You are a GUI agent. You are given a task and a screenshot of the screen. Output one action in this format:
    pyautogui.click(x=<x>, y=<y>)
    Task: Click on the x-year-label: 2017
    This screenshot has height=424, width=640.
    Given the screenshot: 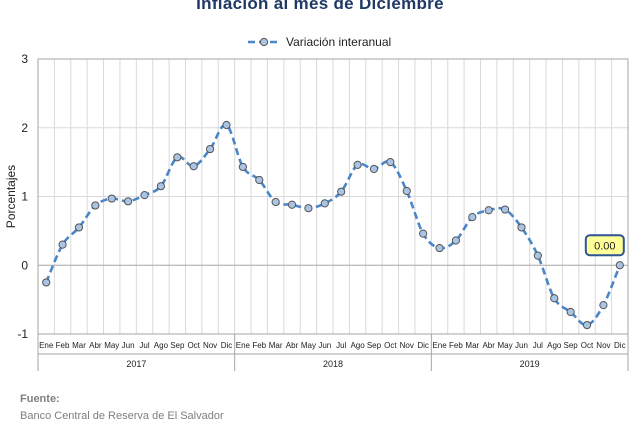 What is the action you would take?
    pyautogui.click(x=136, y=364)
    